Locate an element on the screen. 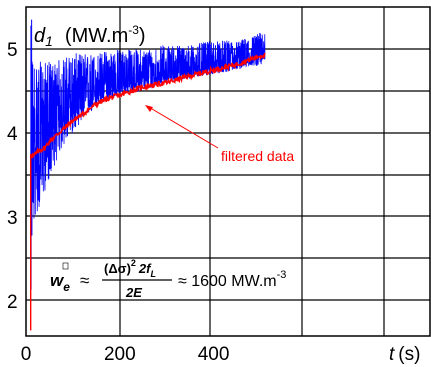 Image resolution: width=431 pixels, height=367 pixels. annotation-arrow-line is located at coordinates (182, 127).